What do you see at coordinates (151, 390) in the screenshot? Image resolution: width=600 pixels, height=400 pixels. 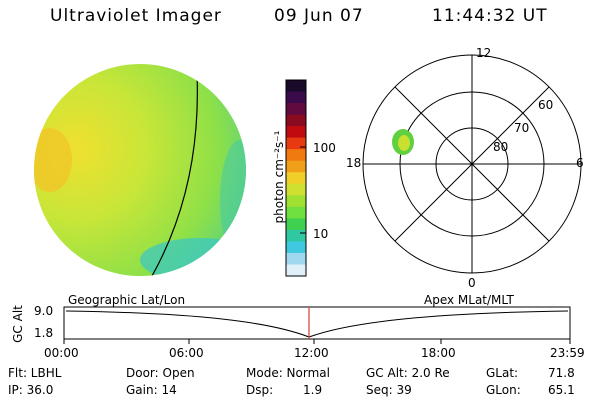 I see `info-gain: Gain: 14` at bounding box center [151, 390].